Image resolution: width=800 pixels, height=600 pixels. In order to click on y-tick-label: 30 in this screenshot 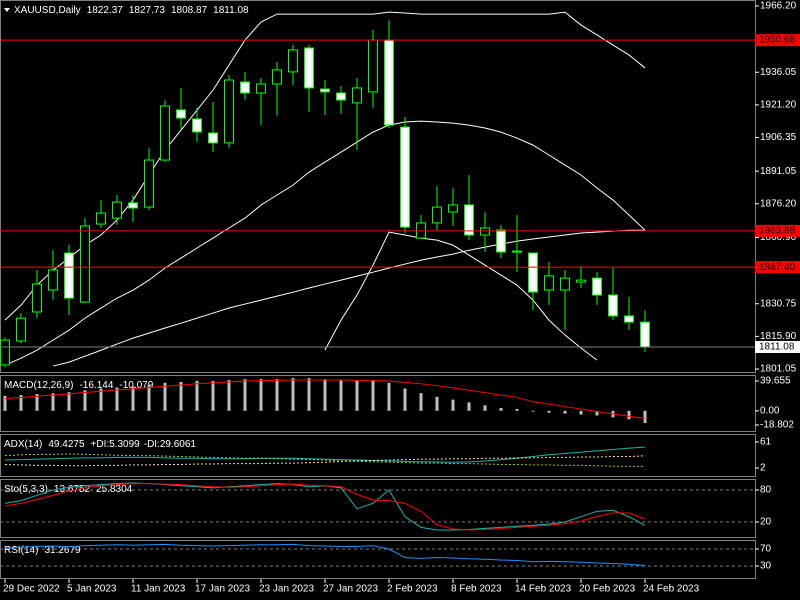, I will do `click(766, 566)`.